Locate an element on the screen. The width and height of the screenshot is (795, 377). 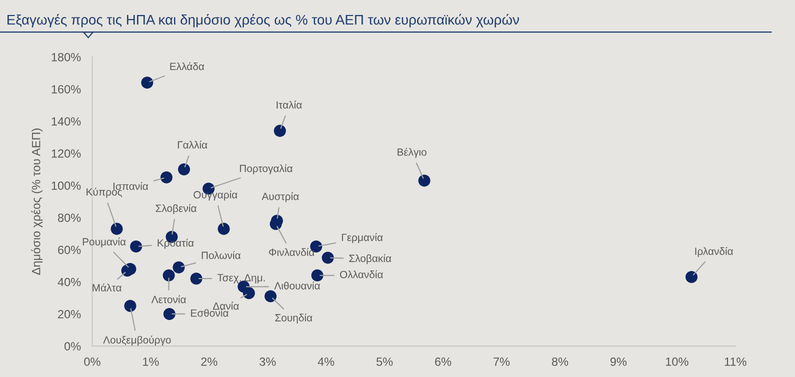
annotation: Βέλγιο is located at coordinates (412, 153).